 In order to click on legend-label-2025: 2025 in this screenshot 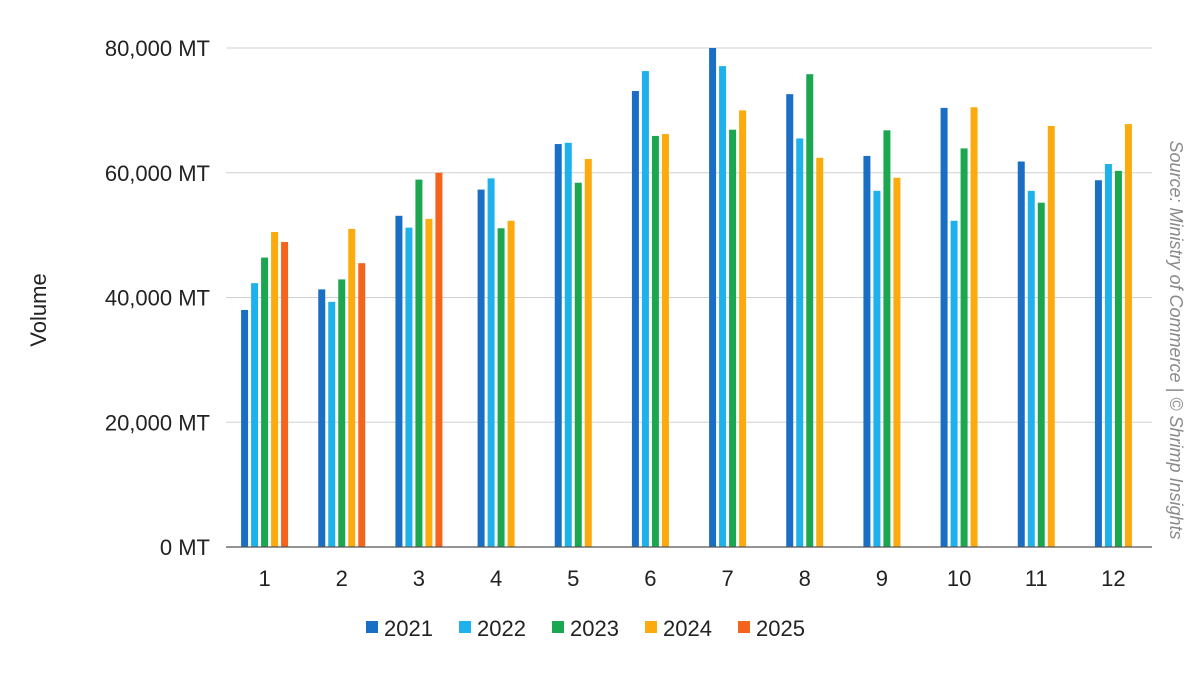, I will do `click(780, 628)`.